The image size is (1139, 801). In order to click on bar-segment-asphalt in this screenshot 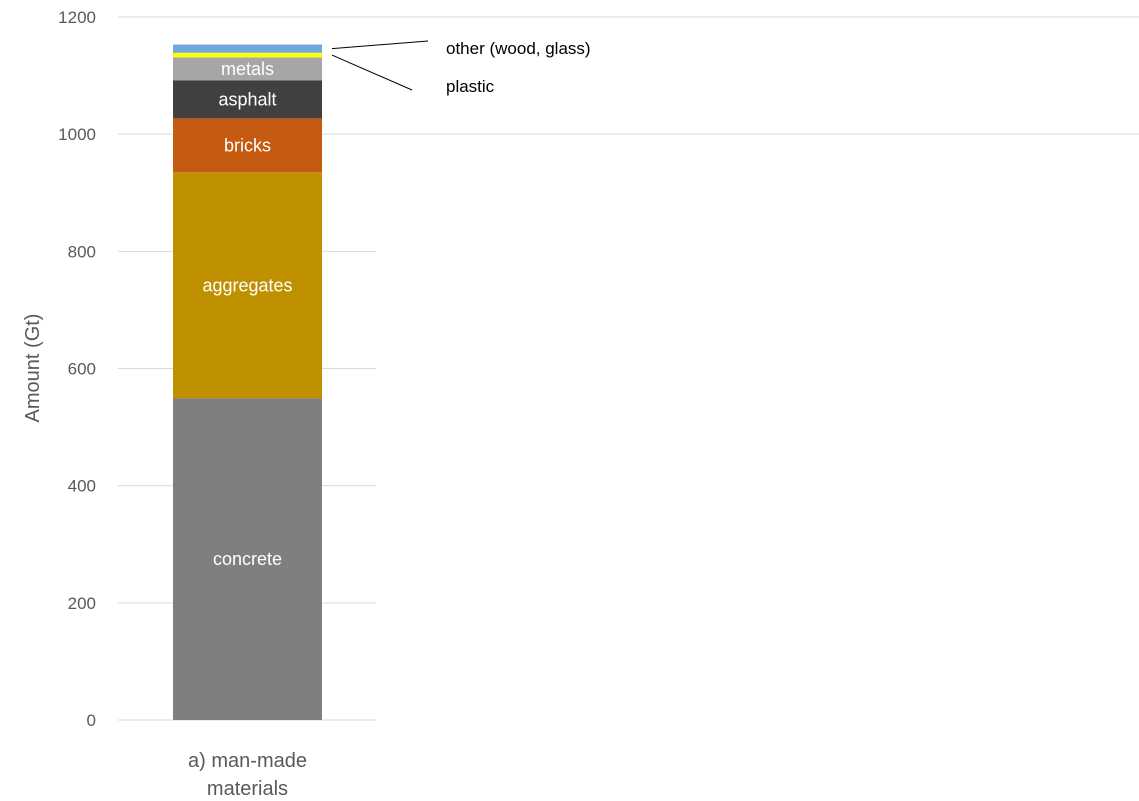, I will do `click(247, 99)`.